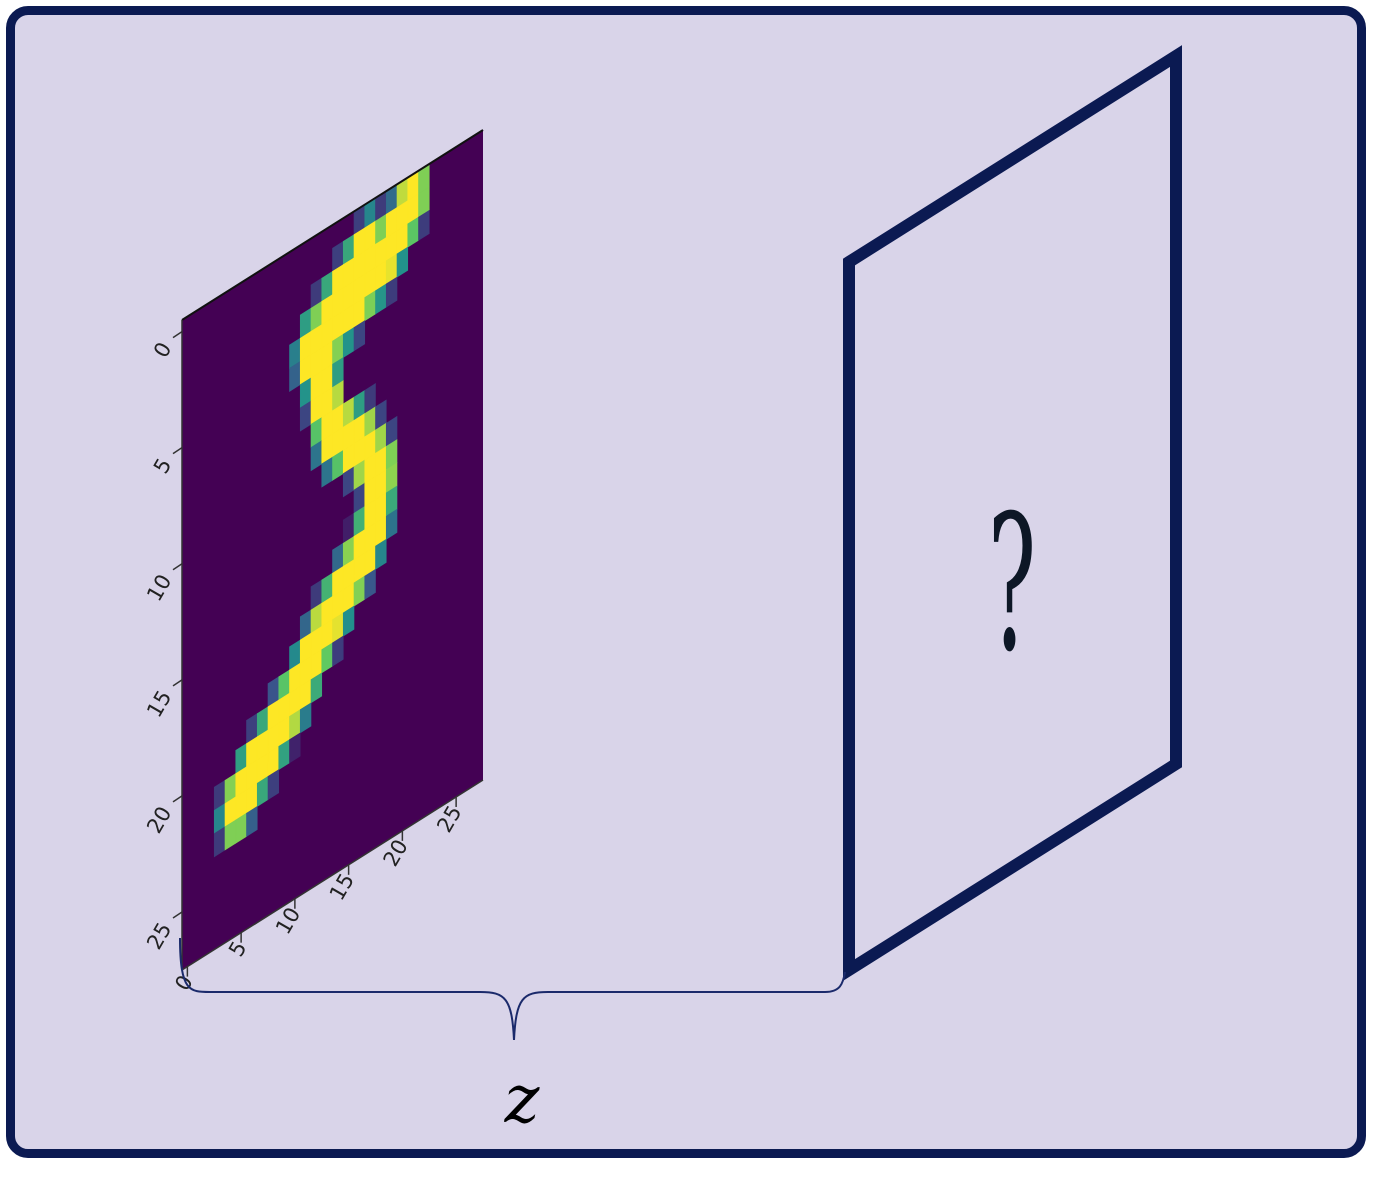  What do you see at coordinates (159, 819) in the screenshot?
I see `y-tick-label: 20` at bounding box center [159, 819].